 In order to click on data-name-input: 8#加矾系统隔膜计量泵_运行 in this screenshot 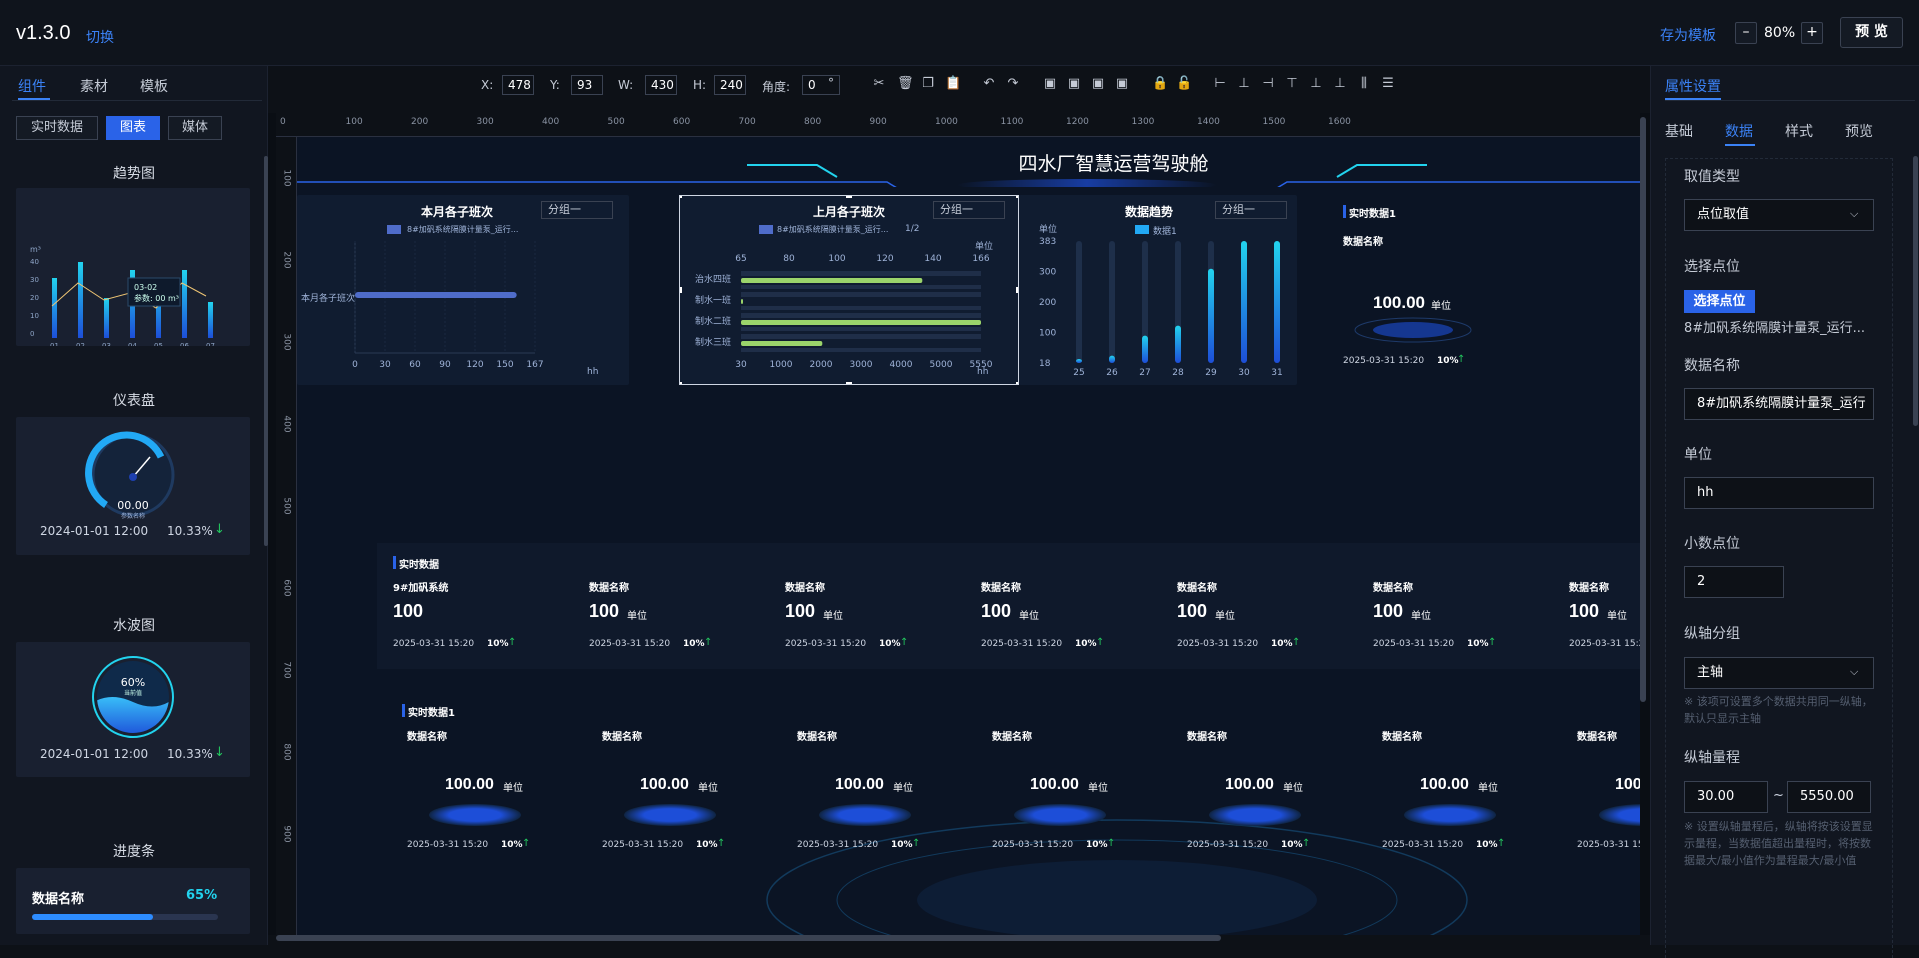, I will do `click(1779, 404)`.